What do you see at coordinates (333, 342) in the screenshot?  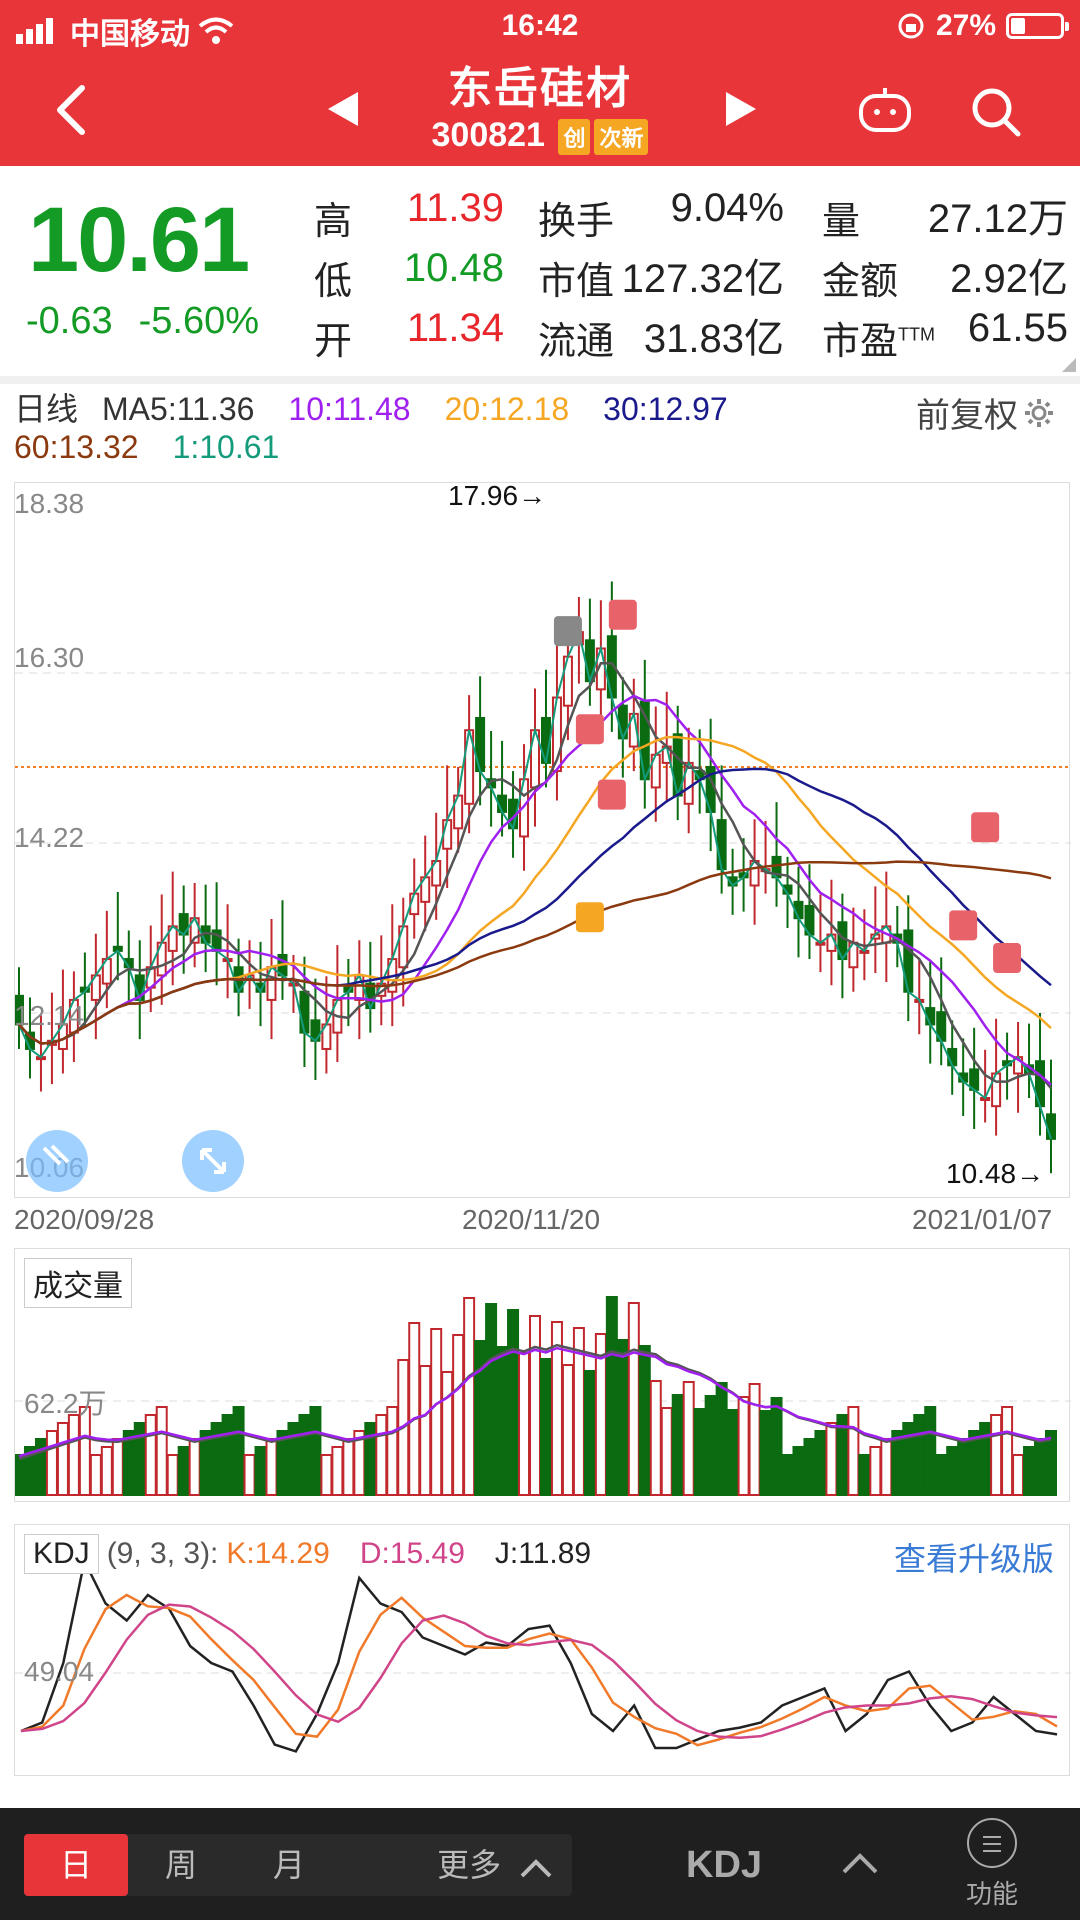 I see `open-label: 开` at bounding box center [333, 342].